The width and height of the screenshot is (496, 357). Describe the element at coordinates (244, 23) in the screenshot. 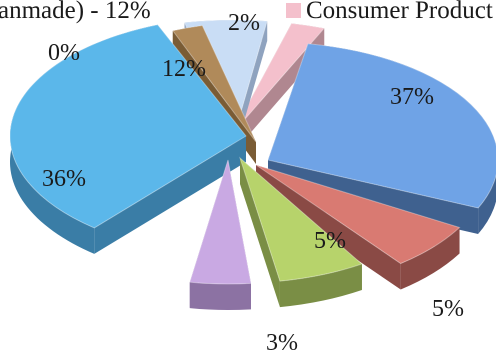

I see `pie-data-label: 2%` at that location.